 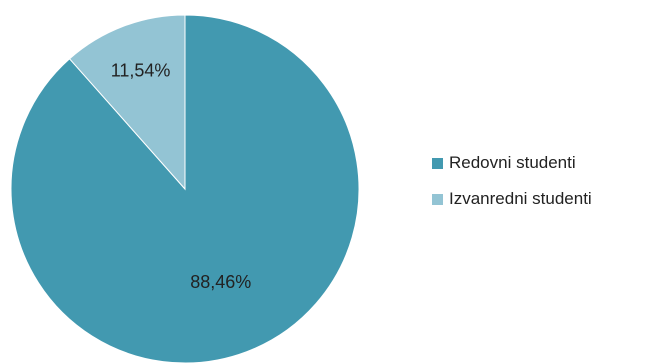 I want to click on legend-label-izvanredni: Izvanredni studenti, so click(x=520, y=198).